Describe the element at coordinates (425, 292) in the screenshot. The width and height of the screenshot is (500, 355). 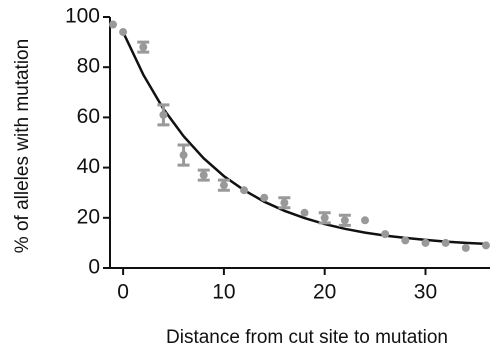
I see `x-tick-label: 30` at that location.